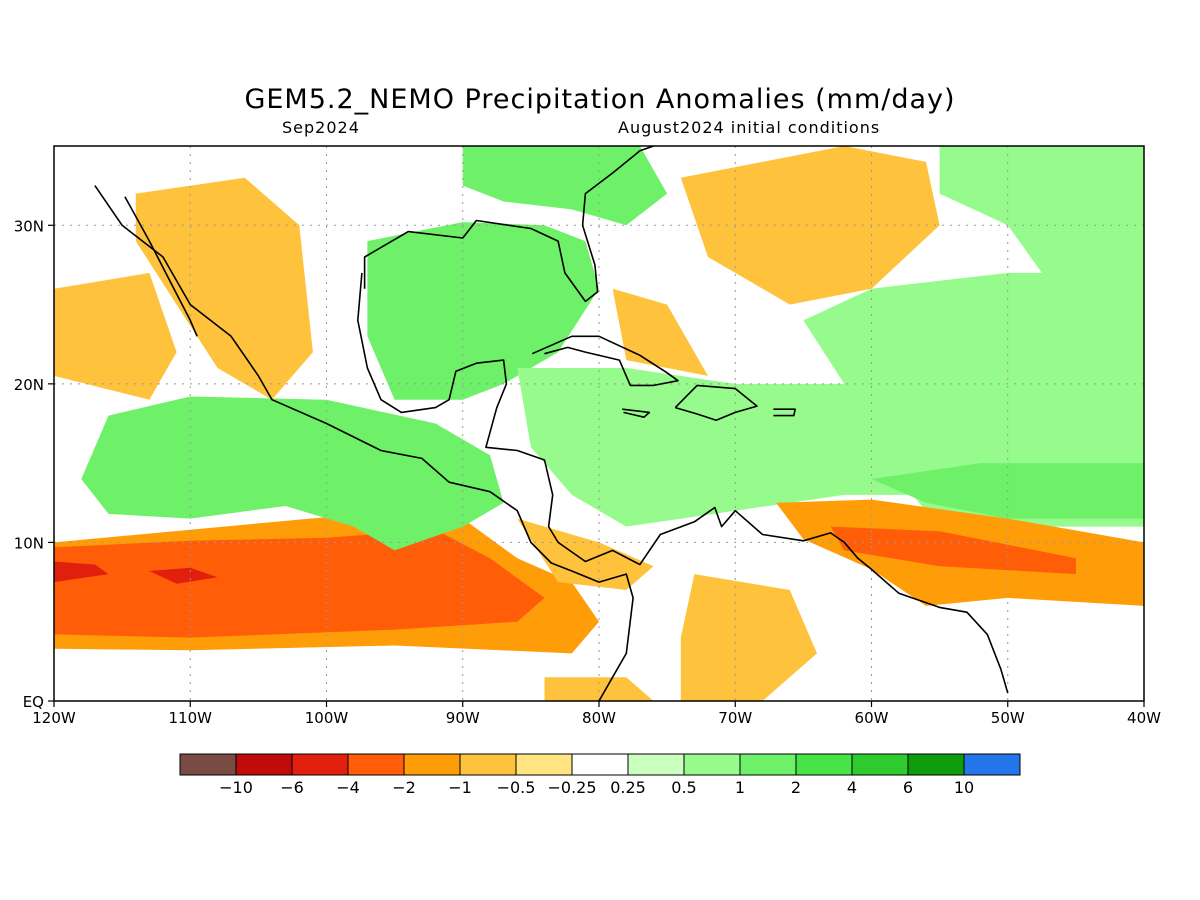 This screenshot has height=900, width=1200. I want to click on jamaica, so click(636, 413).